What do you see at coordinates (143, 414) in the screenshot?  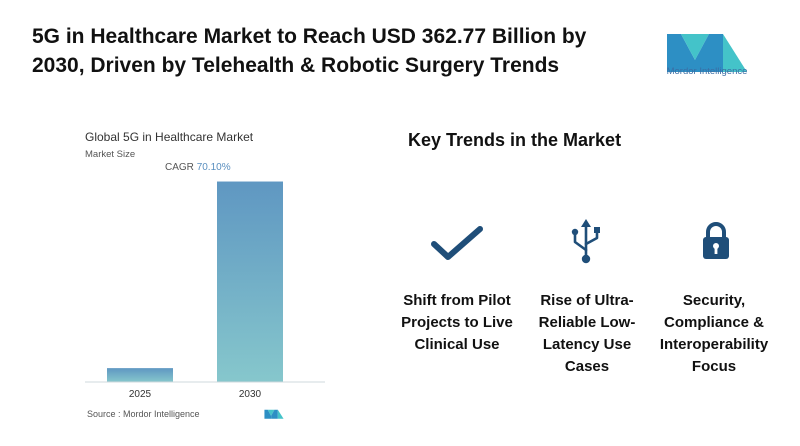 I see `source-note: Source : Mordor Intelligence` at bounding box center [143, 414].